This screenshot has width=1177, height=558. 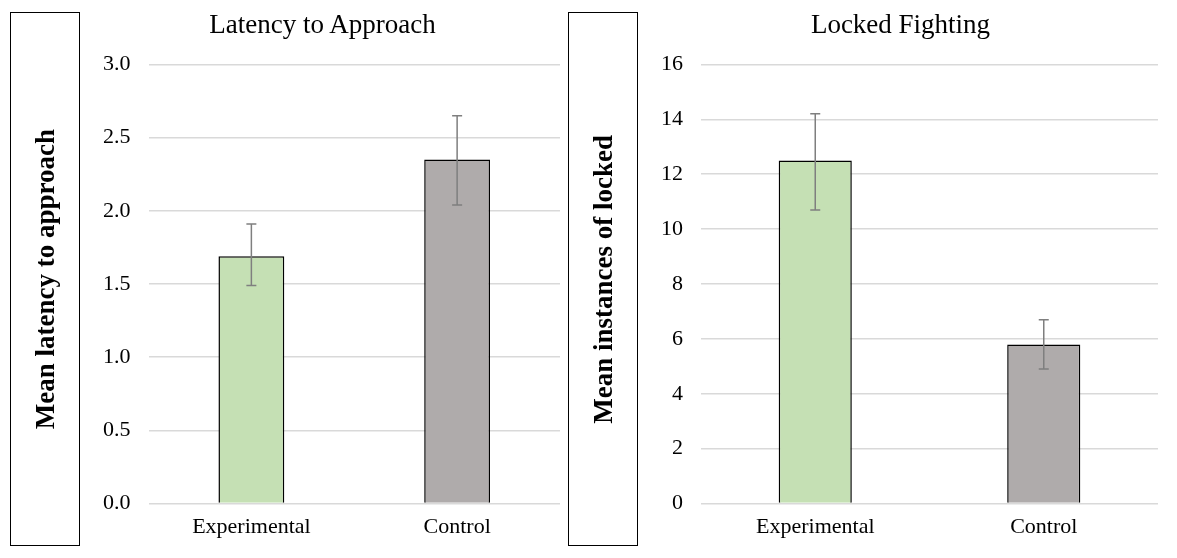 What do you see at coordinates (900, 24) in the screenshot?
I see `chart-title: Locked Fighting` at bounding box center [900, 24].